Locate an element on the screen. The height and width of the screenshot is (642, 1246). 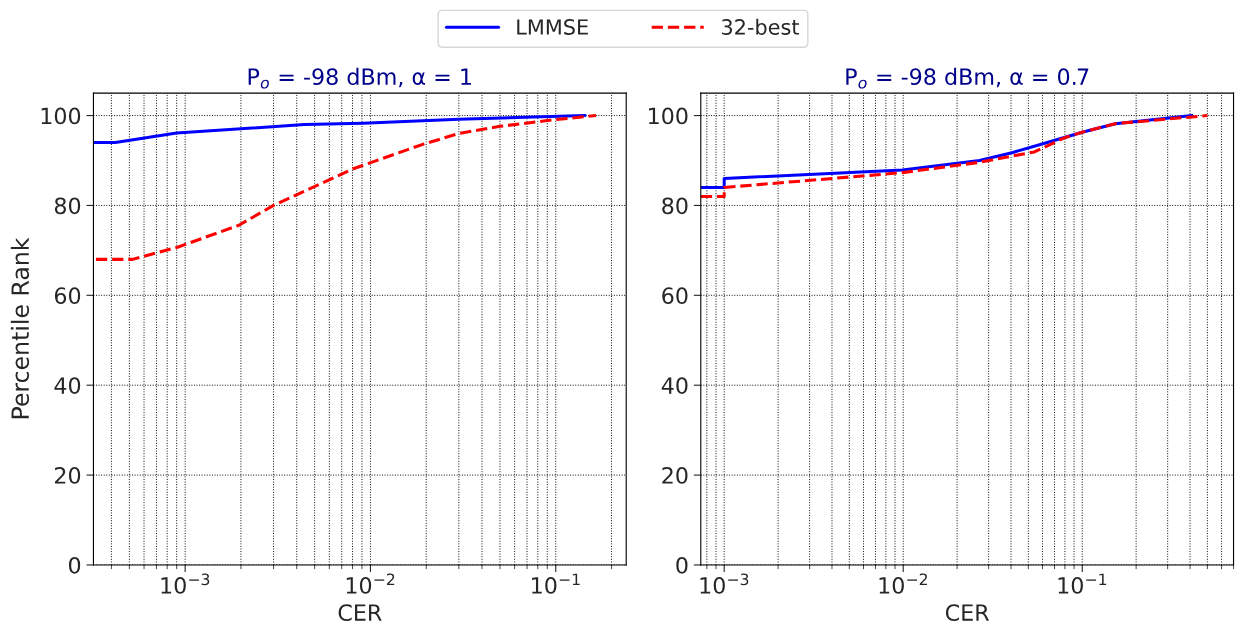
legend-label: LMMSE is located at coordinates (552, 27).